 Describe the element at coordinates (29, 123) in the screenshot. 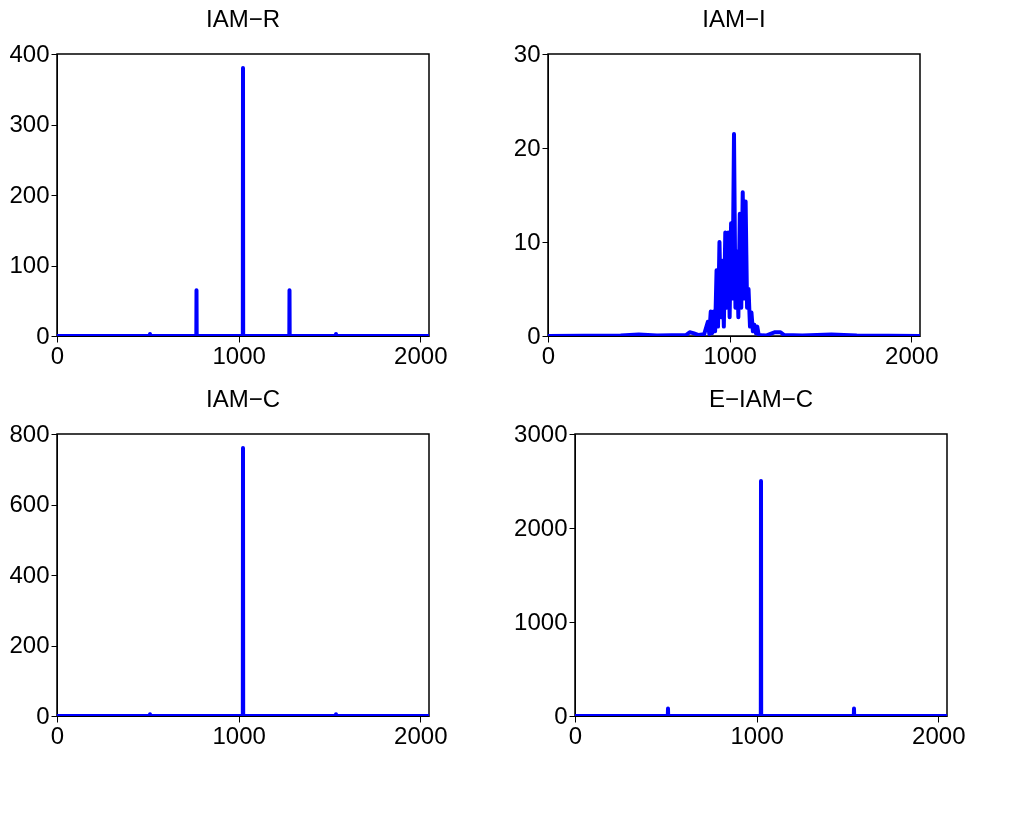

I see `y-tick-label: 300` at that location.